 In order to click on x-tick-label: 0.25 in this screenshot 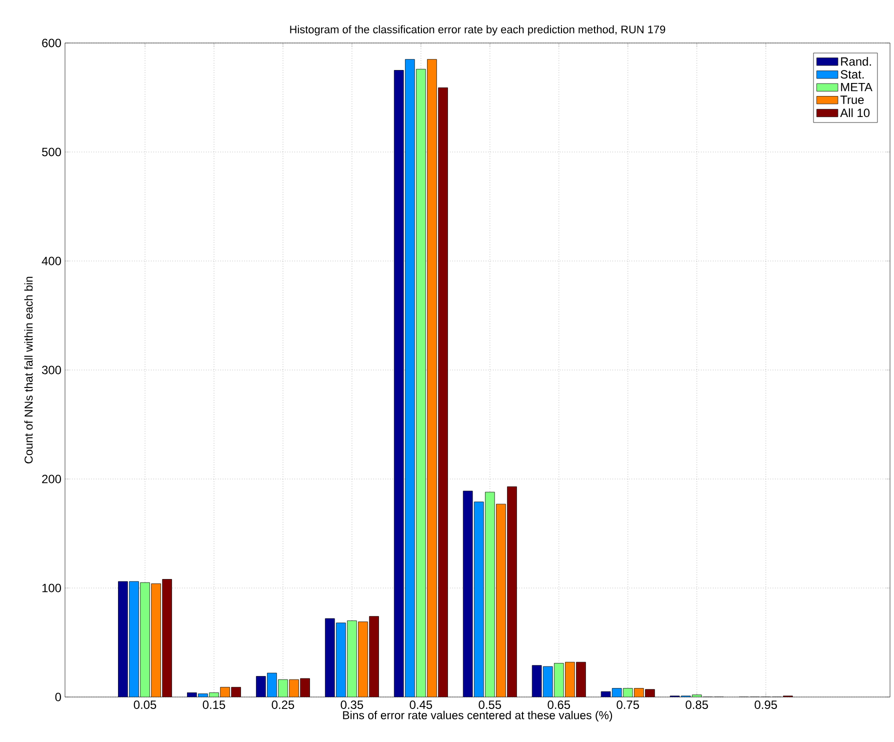, I will do `click(283, 704)`.